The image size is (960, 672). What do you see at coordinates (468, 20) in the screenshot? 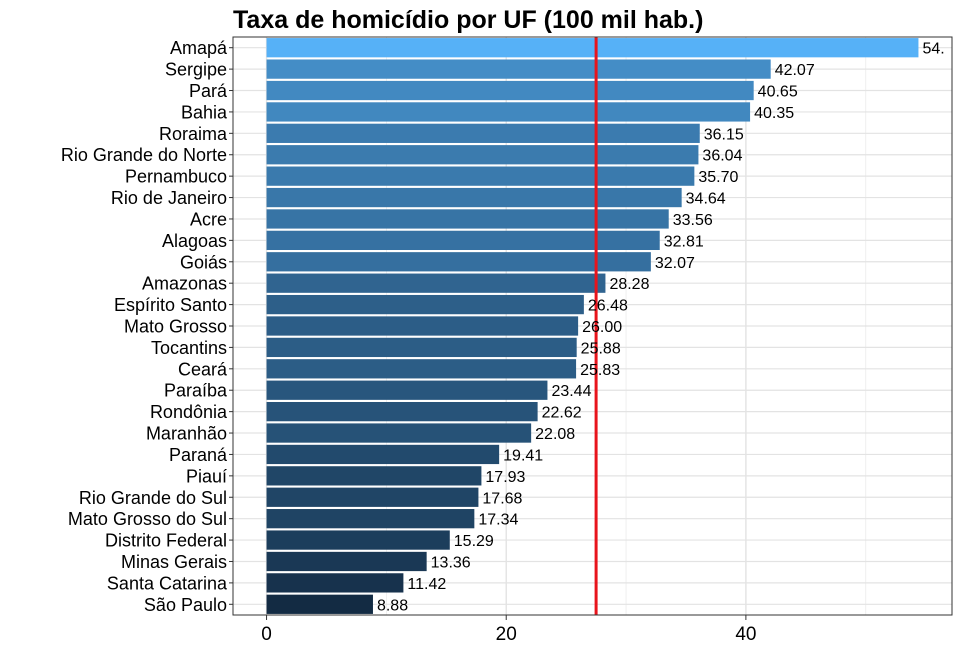
I see `chart-title: Taxa de homicídio por UF (100 mil hab.)` at bounding box center [468, 20].